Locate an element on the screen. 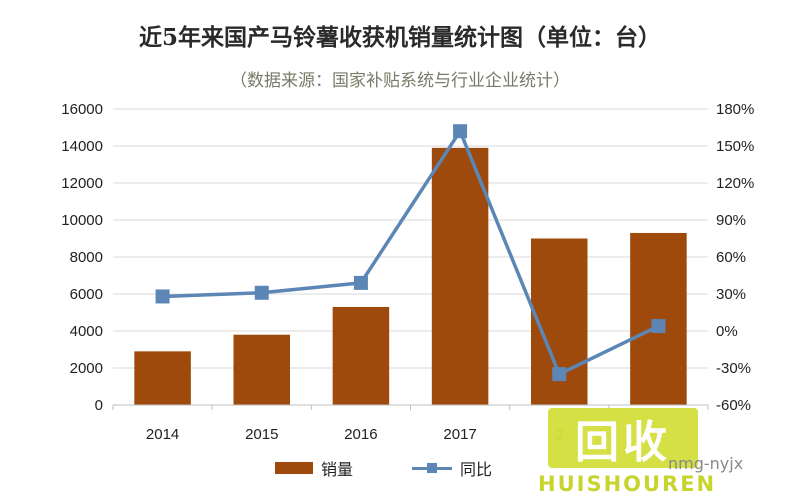  y-right-tick-label: 120% is located at coordinates (735, 183).